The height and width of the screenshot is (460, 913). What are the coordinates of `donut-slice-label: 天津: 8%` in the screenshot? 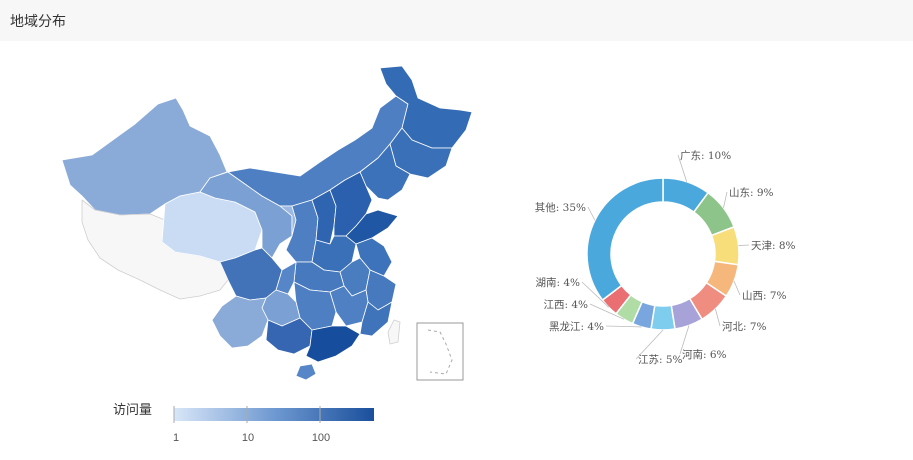 It's located at (773, 246).